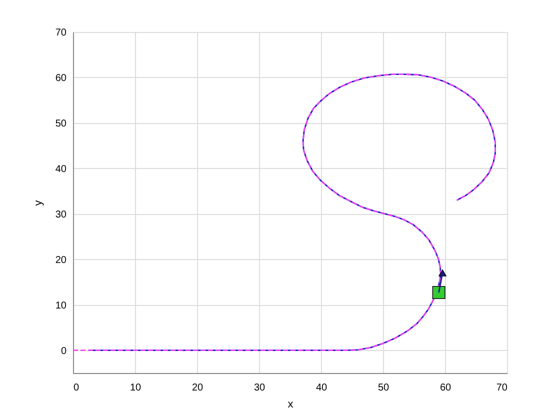  Describe the element at coordinates (384, 388) in the screenshot. I see `x-tick-label: 50` at that location.